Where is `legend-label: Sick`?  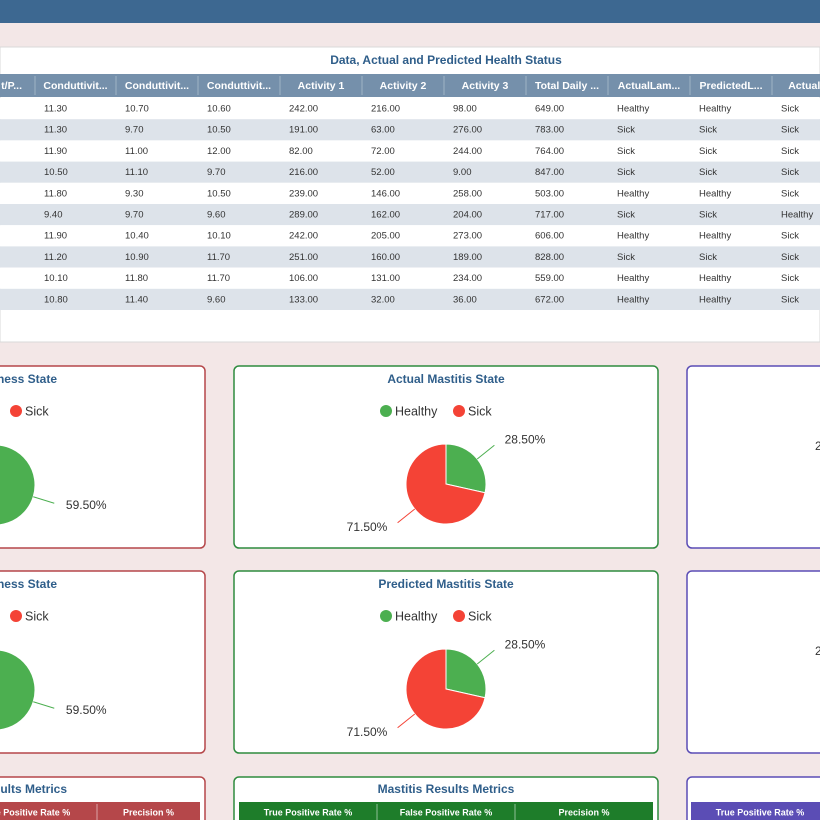
legend-label: Sick is located at coordinates (480, 616).